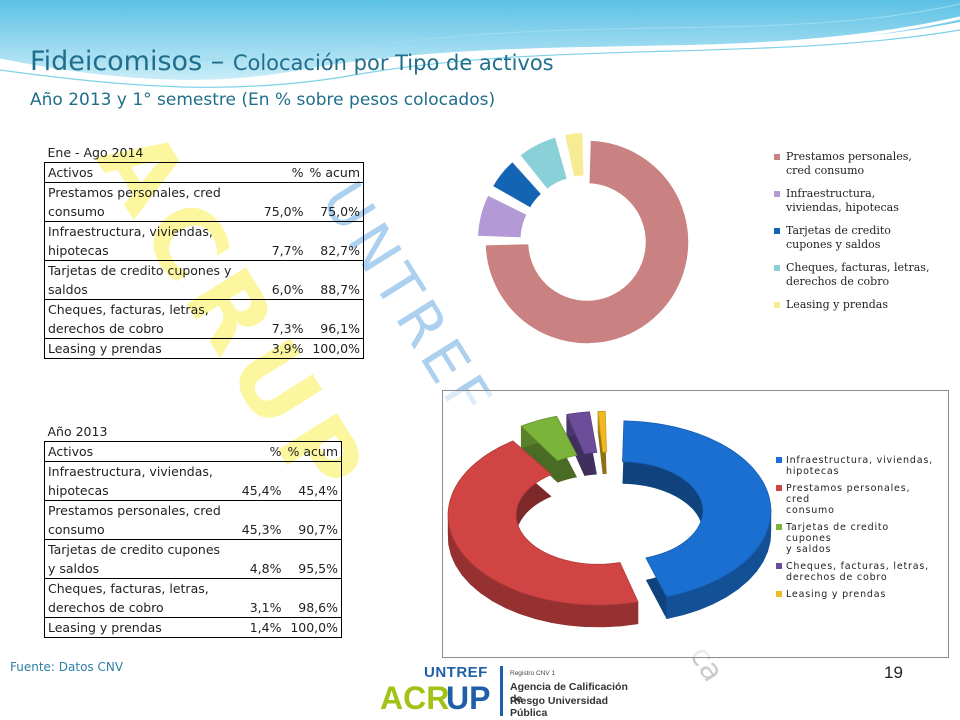 The height and width of the screenshot is (720, 960). Describe the element at coordinates (456, 672) in the screenshot. I see `logo-untref-text: UNTREF` at that location.